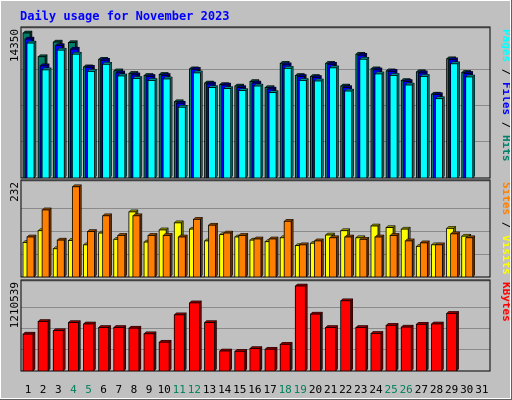 This screenshot has height=400, width=512. Describe the element at coordinates (239, 389) in the screenshot. I see `day-label: 15` at that location.